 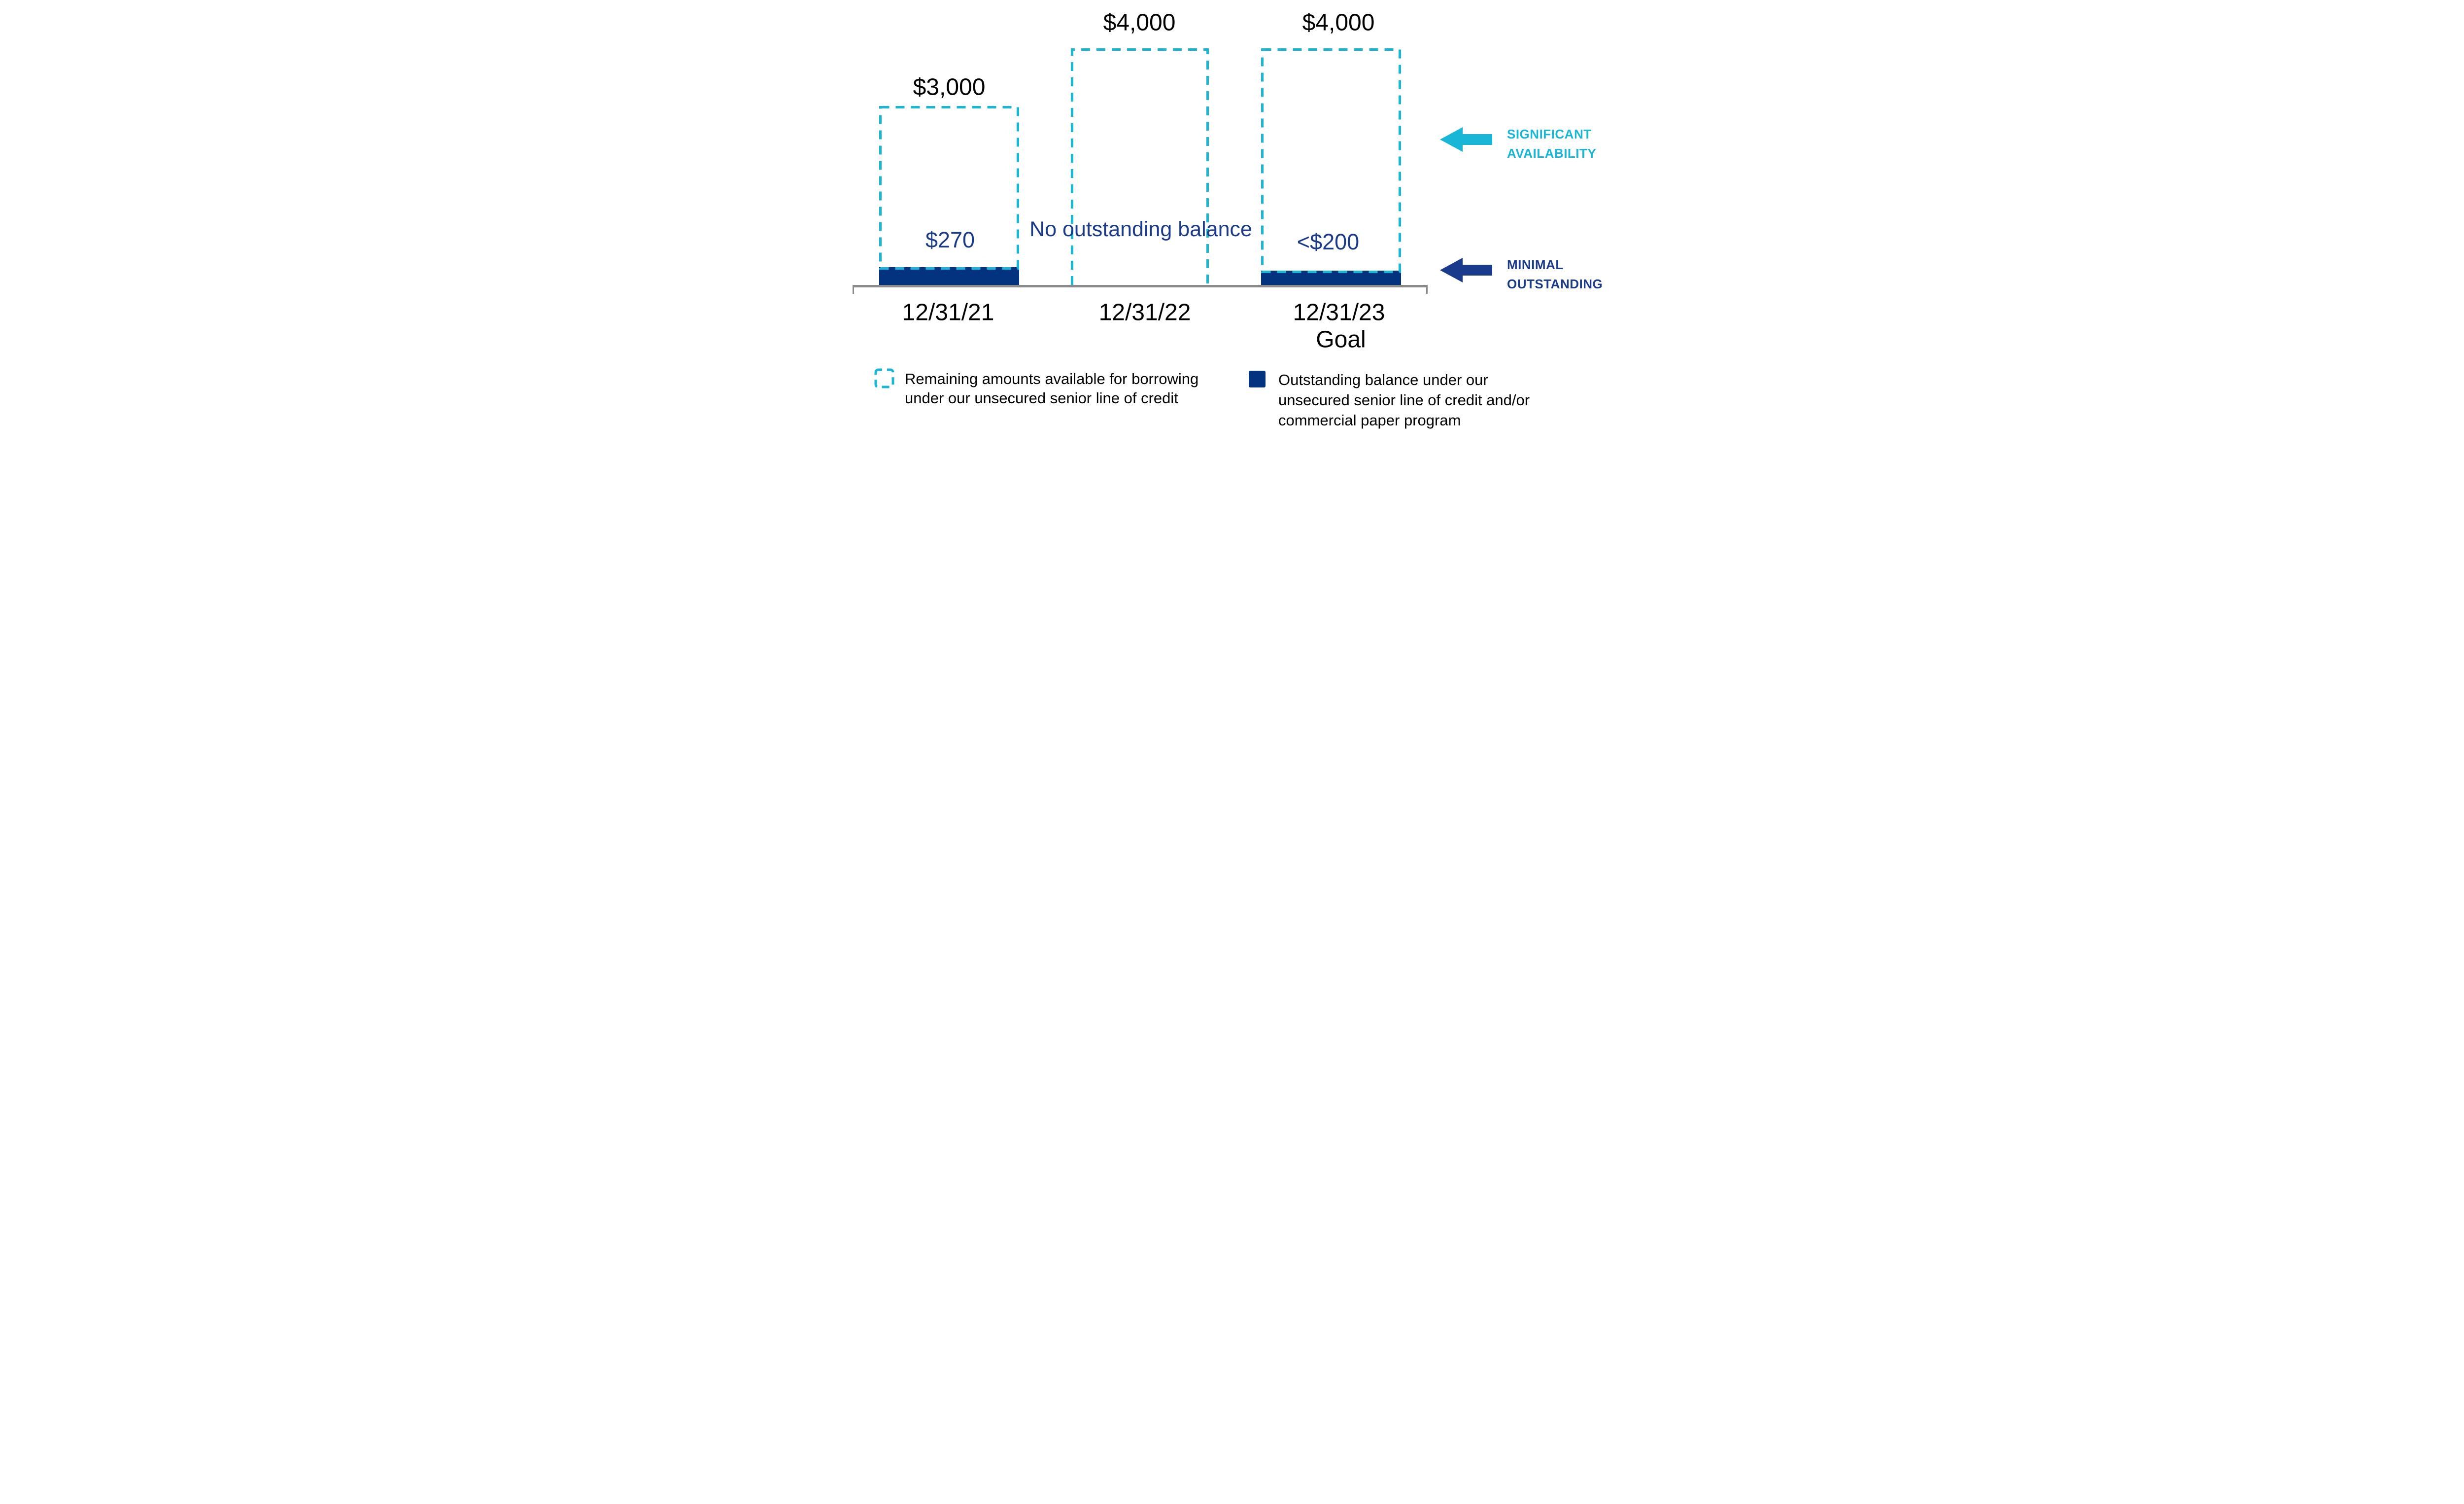 I want to click on outstanding-value-label-2021: $270, so click(x=950, y=239).